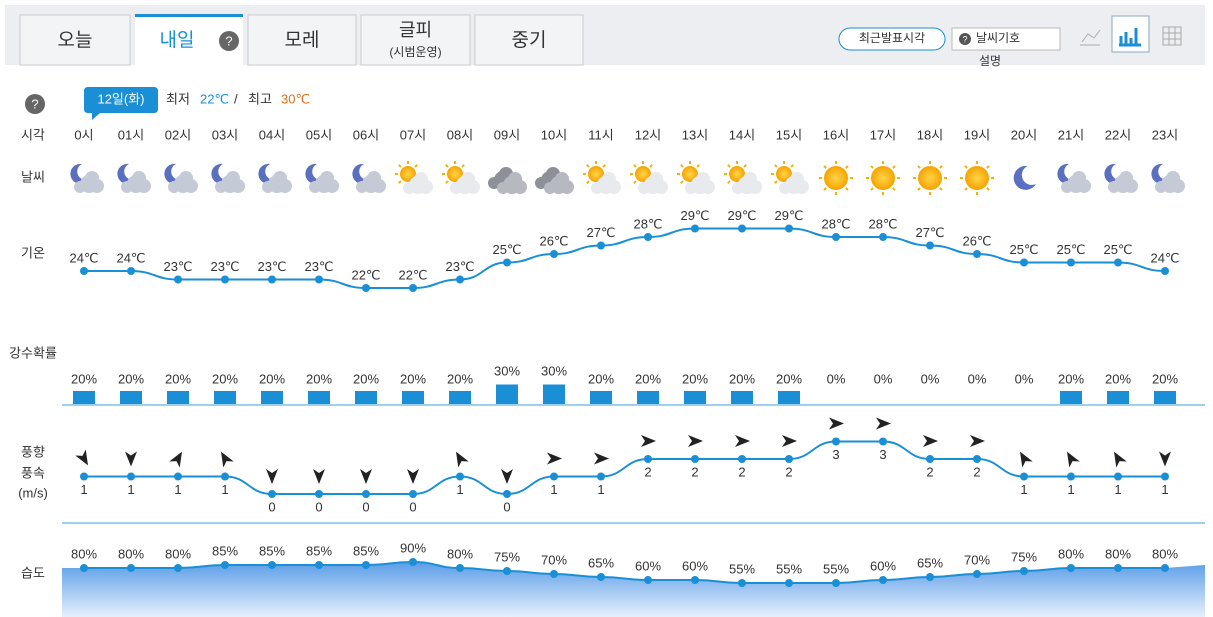 The image size is (1213, 617). What do you see at coordinates (742, 134) in the screenshot?
I see `hour-label: 14시` at bounding box center [742, 134].